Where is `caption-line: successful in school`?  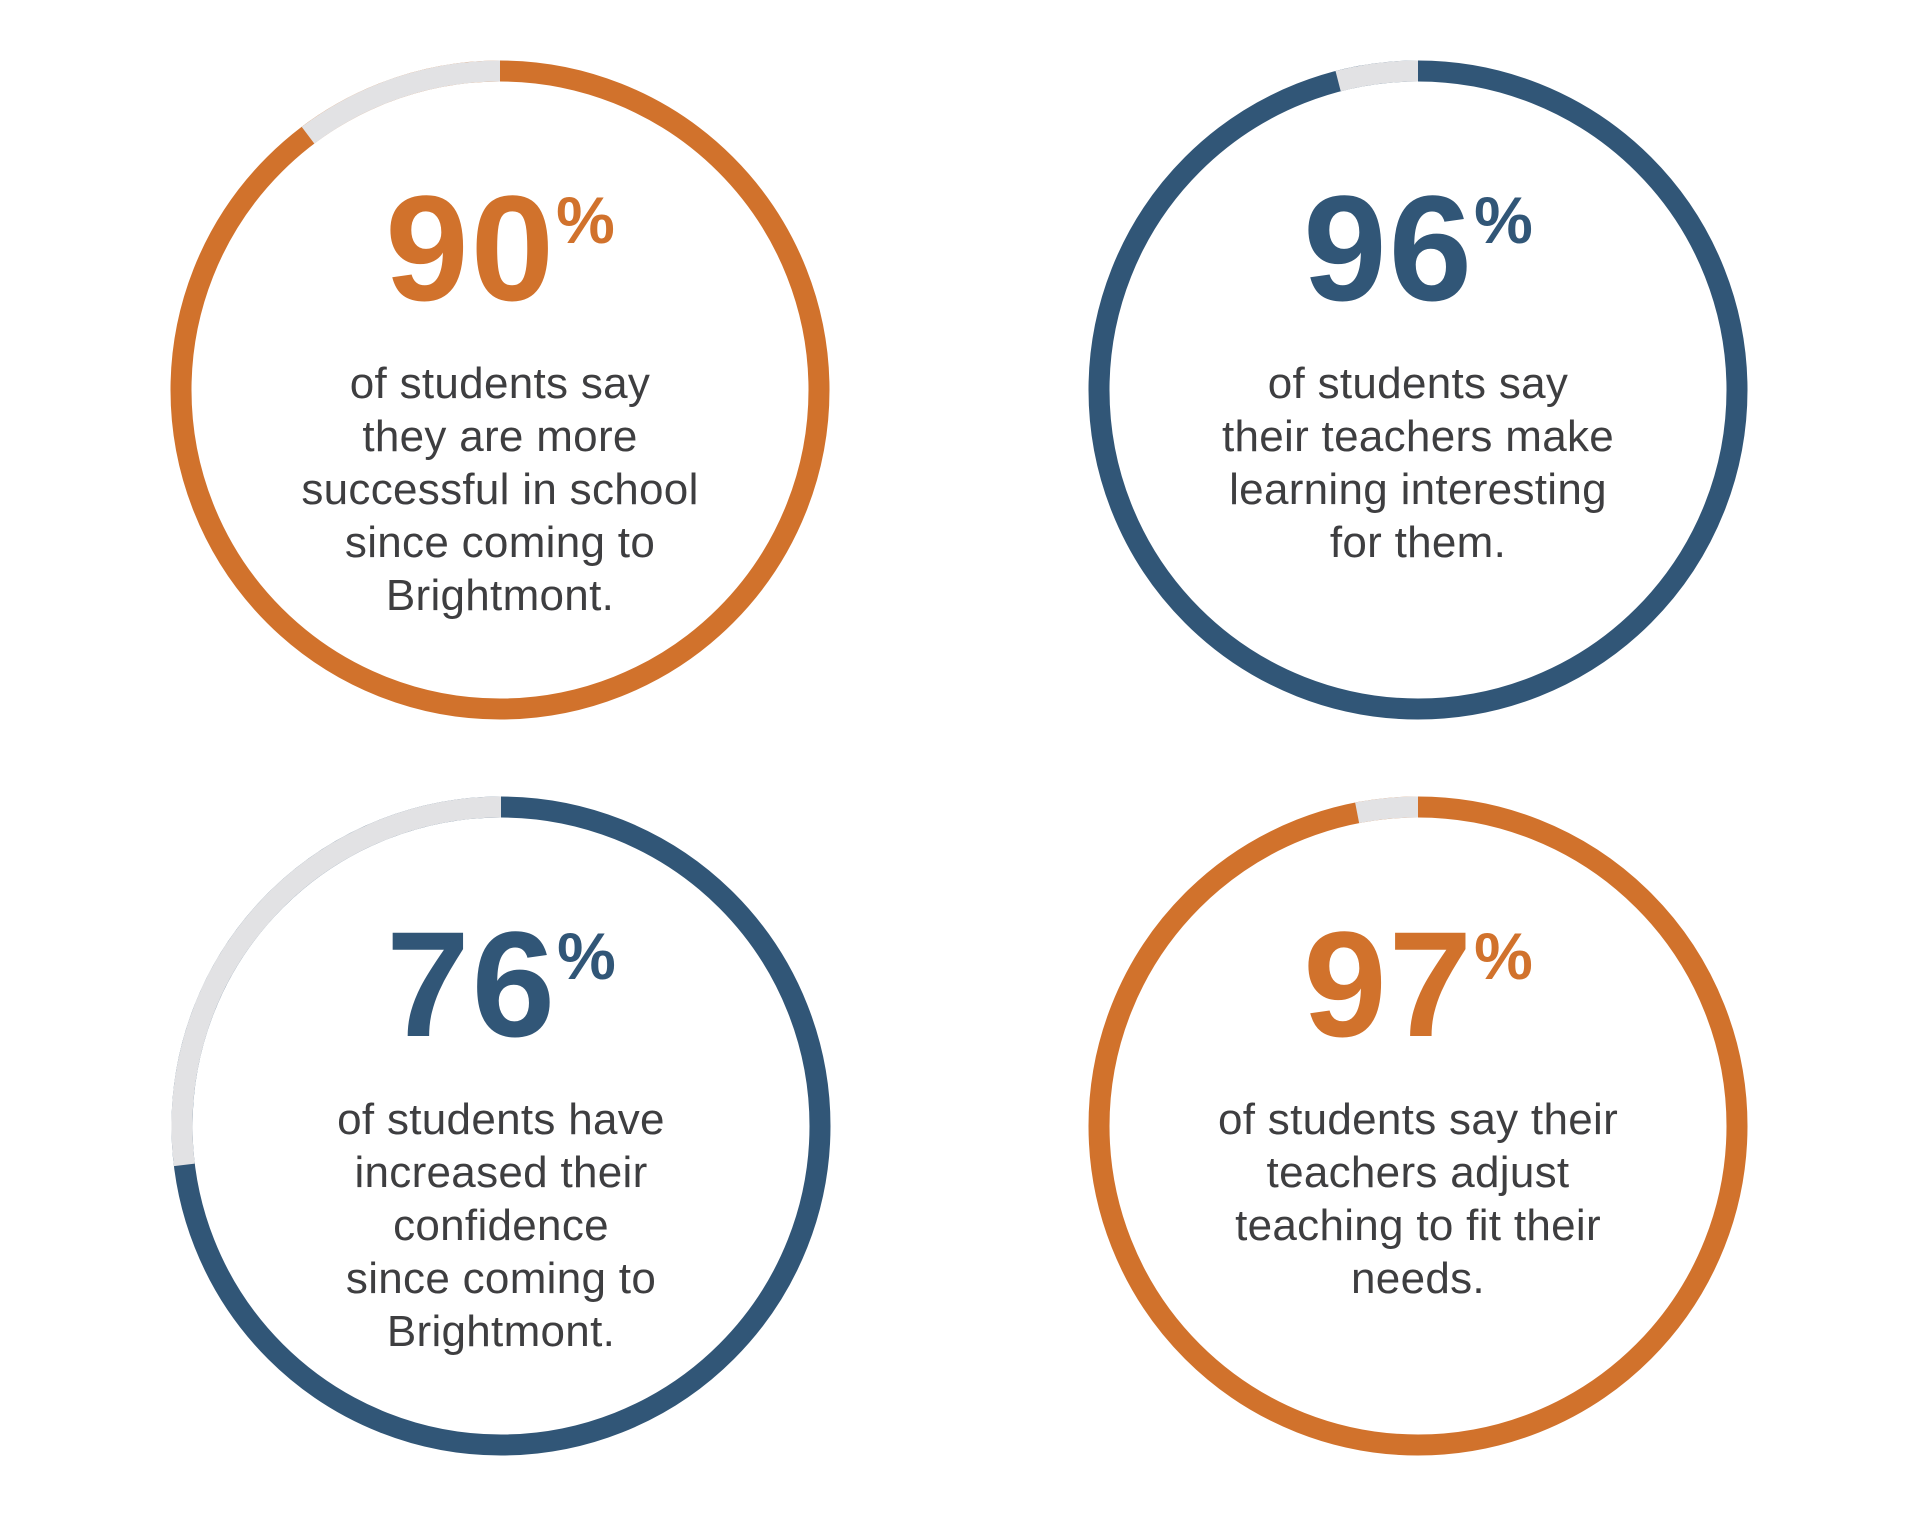 caption-line: successful in school is located at coordinates (500, 489).